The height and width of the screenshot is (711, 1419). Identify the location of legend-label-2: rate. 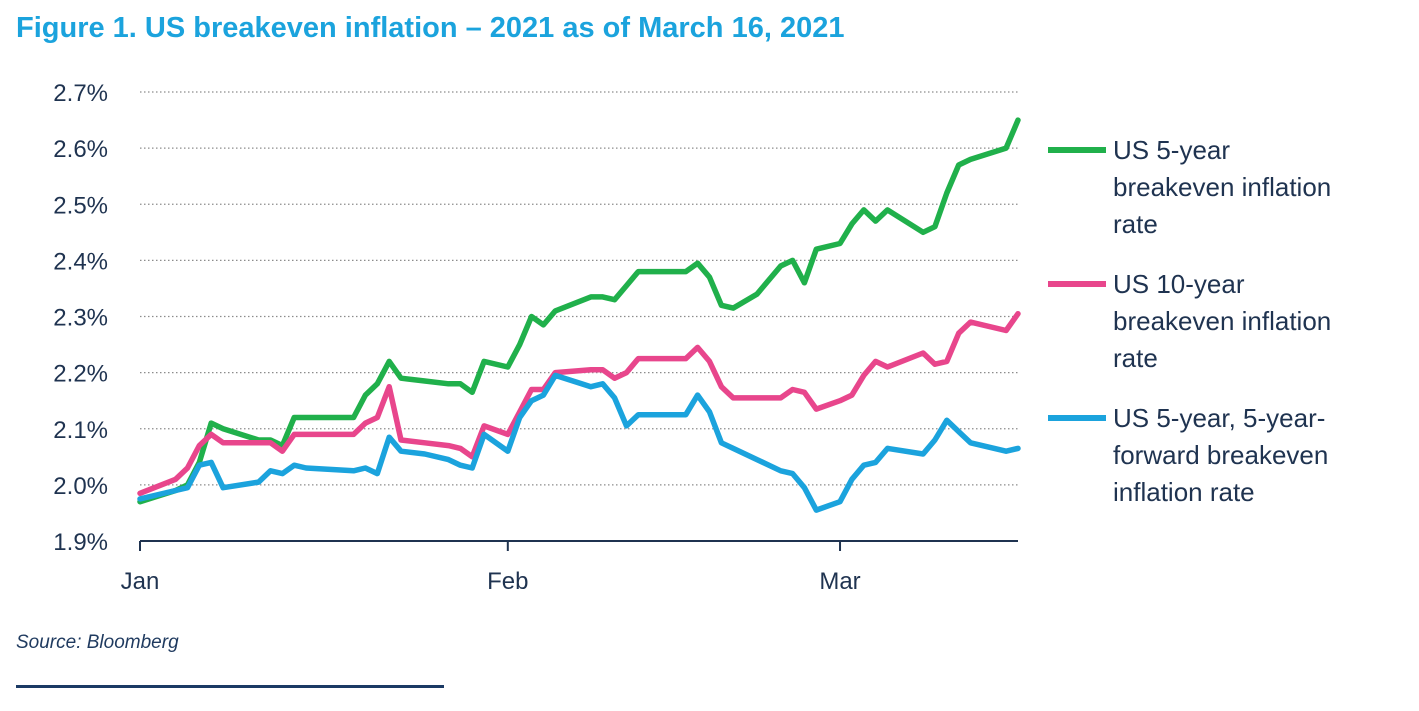
(1135, 358).